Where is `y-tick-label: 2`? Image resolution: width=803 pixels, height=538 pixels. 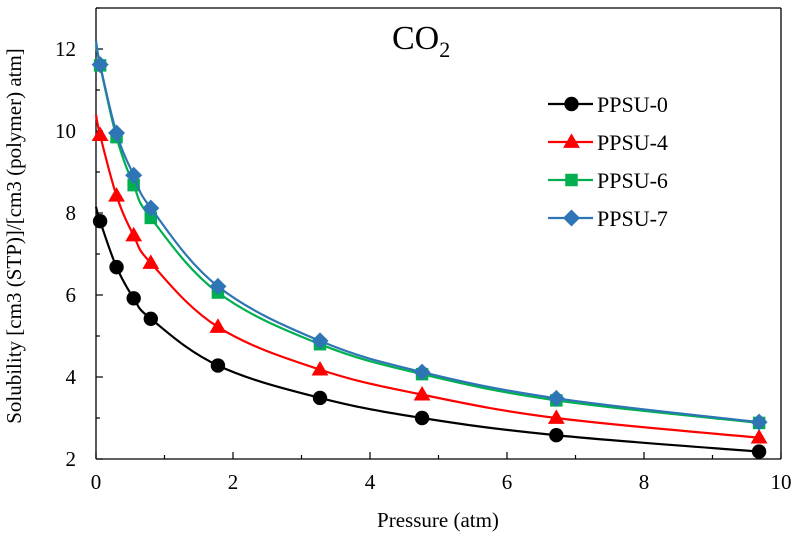 y-tick-label: 2 is located at coordinates (71, 459).